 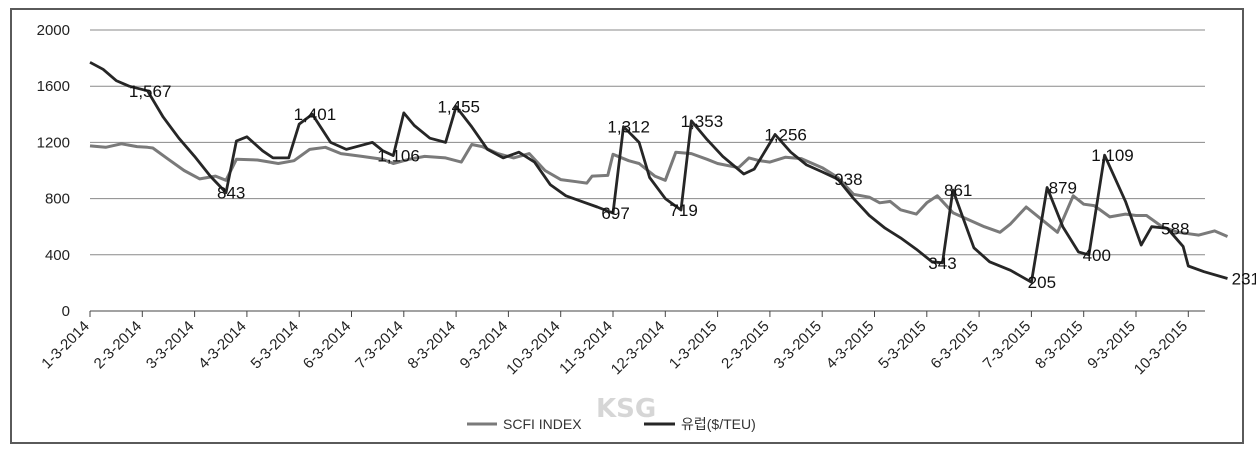 I want to click on y-tick-label: 1600, so click(x=53, y=86).